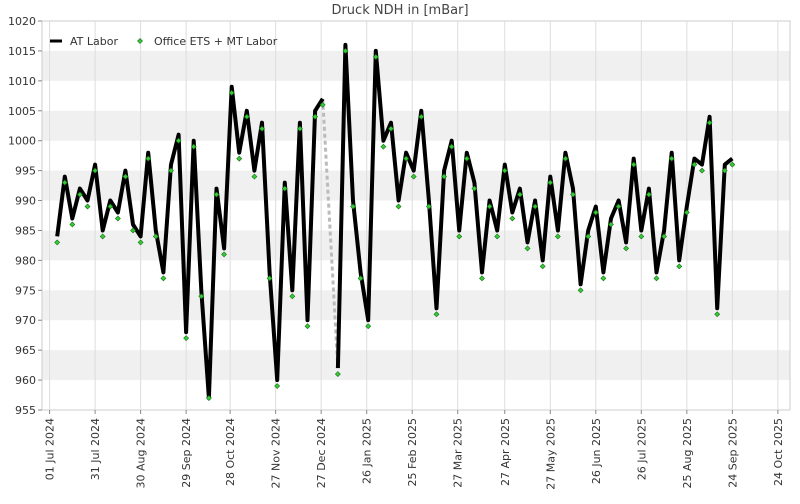 Image resolution: width=800 pixels, height=504 pixels. Describe the element at coordinates (230, 452) in the screenshot. I see `x-tick-label: 28 Oct 2024` at that location.